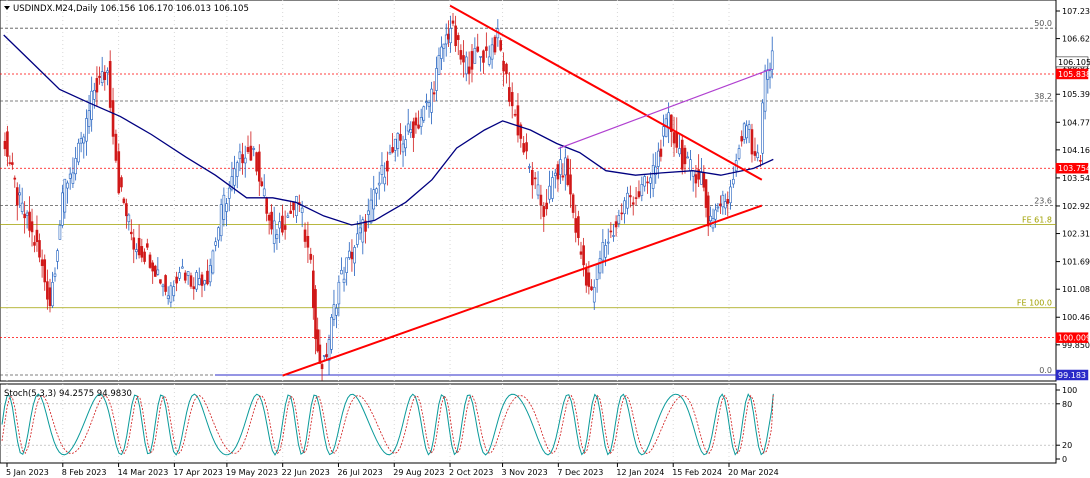 The image size is (1090, 478). Describe the element at coordinates (1037, 220) in the screenshot. I see `fe-level-label: FE 61.8` at that location.